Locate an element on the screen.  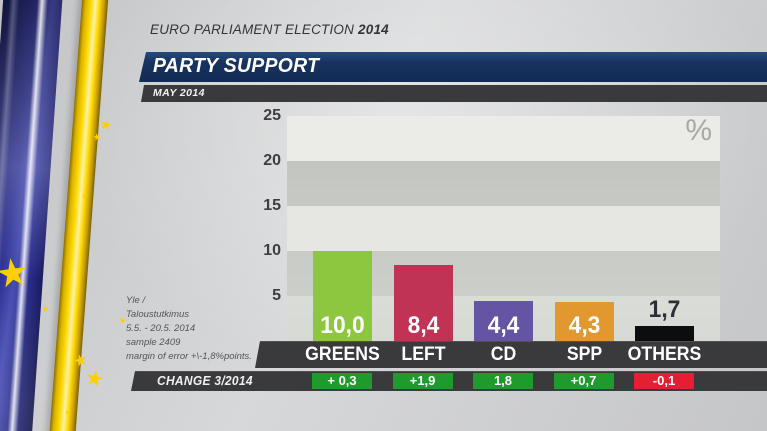
kicker-year: 2014 is located at coordinates (373, 29).